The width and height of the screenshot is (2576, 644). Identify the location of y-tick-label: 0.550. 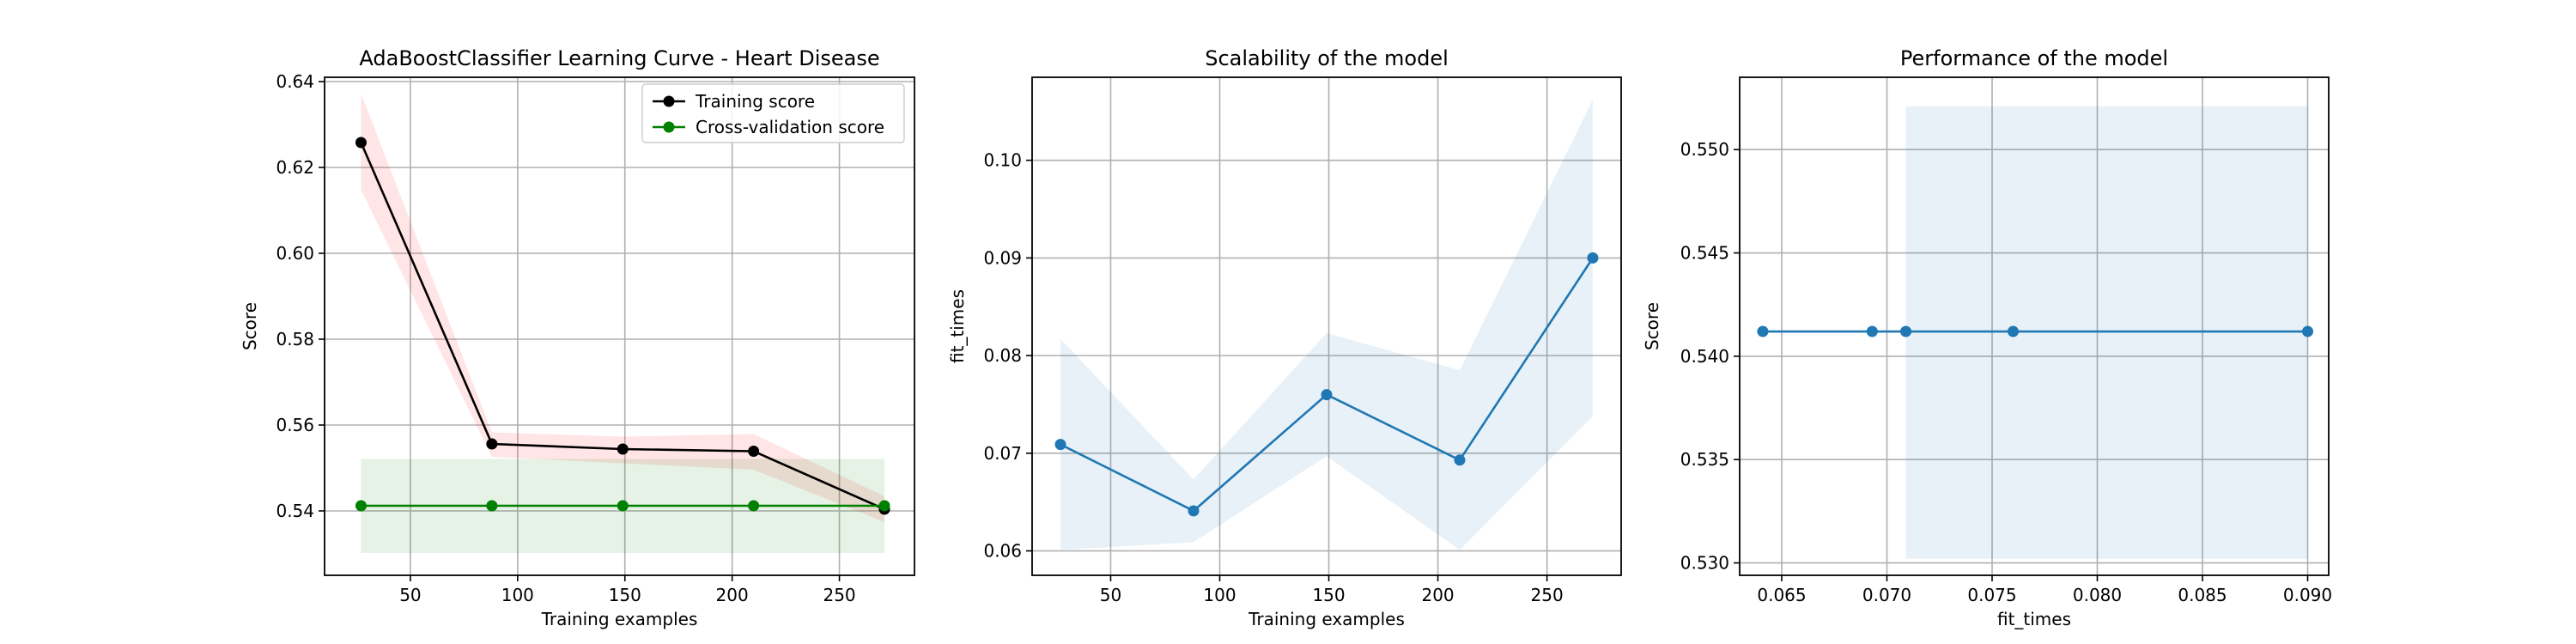
(1704, 149).